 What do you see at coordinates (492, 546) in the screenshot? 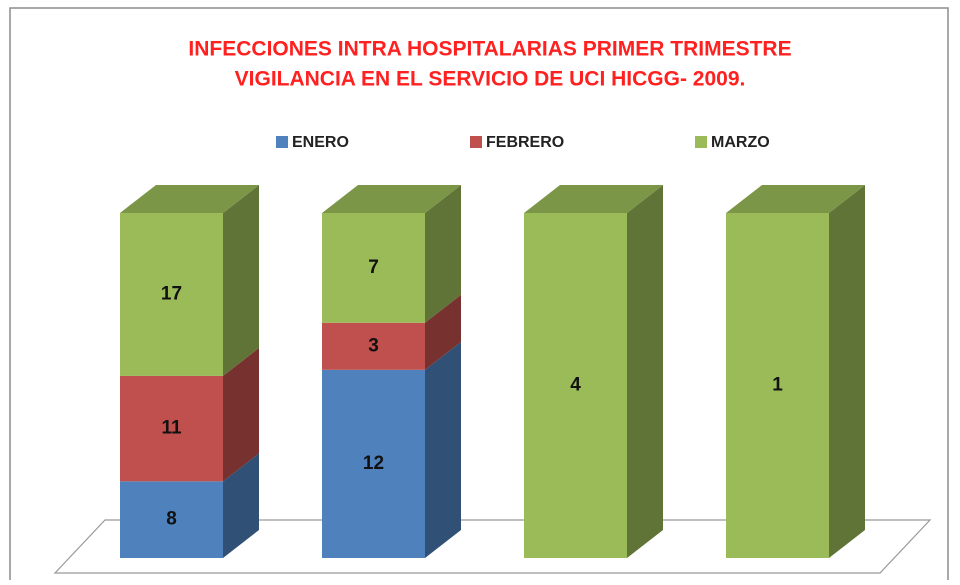
I see `floor` at bounding box center [492, 546].